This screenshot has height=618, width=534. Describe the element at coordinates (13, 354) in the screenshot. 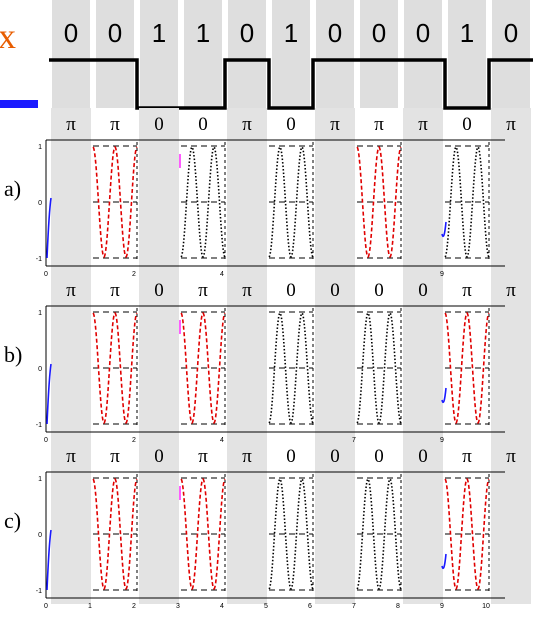

I see `panel-label: b)` at that location.